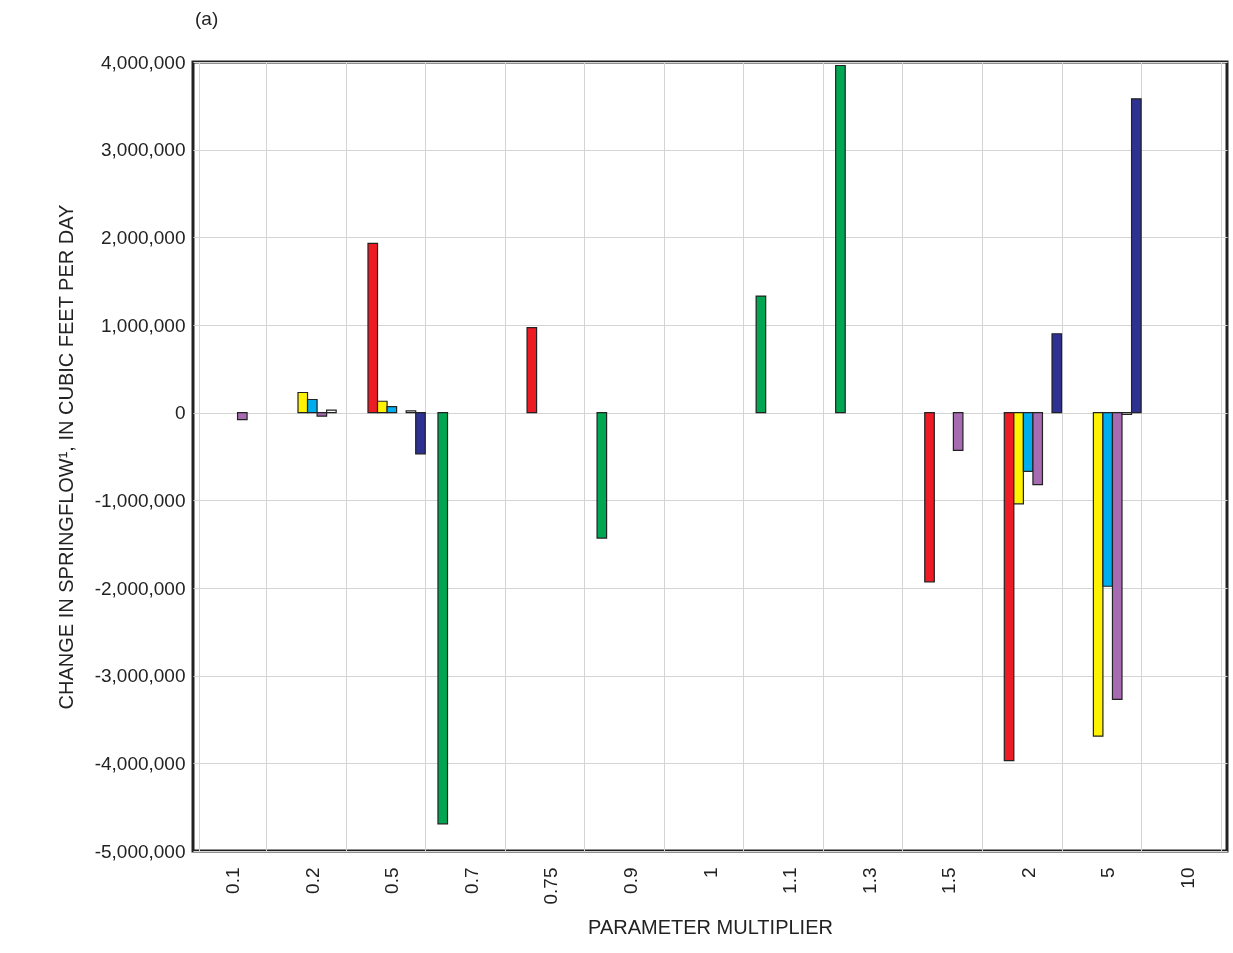 The height and width of the screenshot is (953, 1233). Describe the element at coordinates (312, 880) in the screenshot. I see `x-tick-label: 0.2` at that location.